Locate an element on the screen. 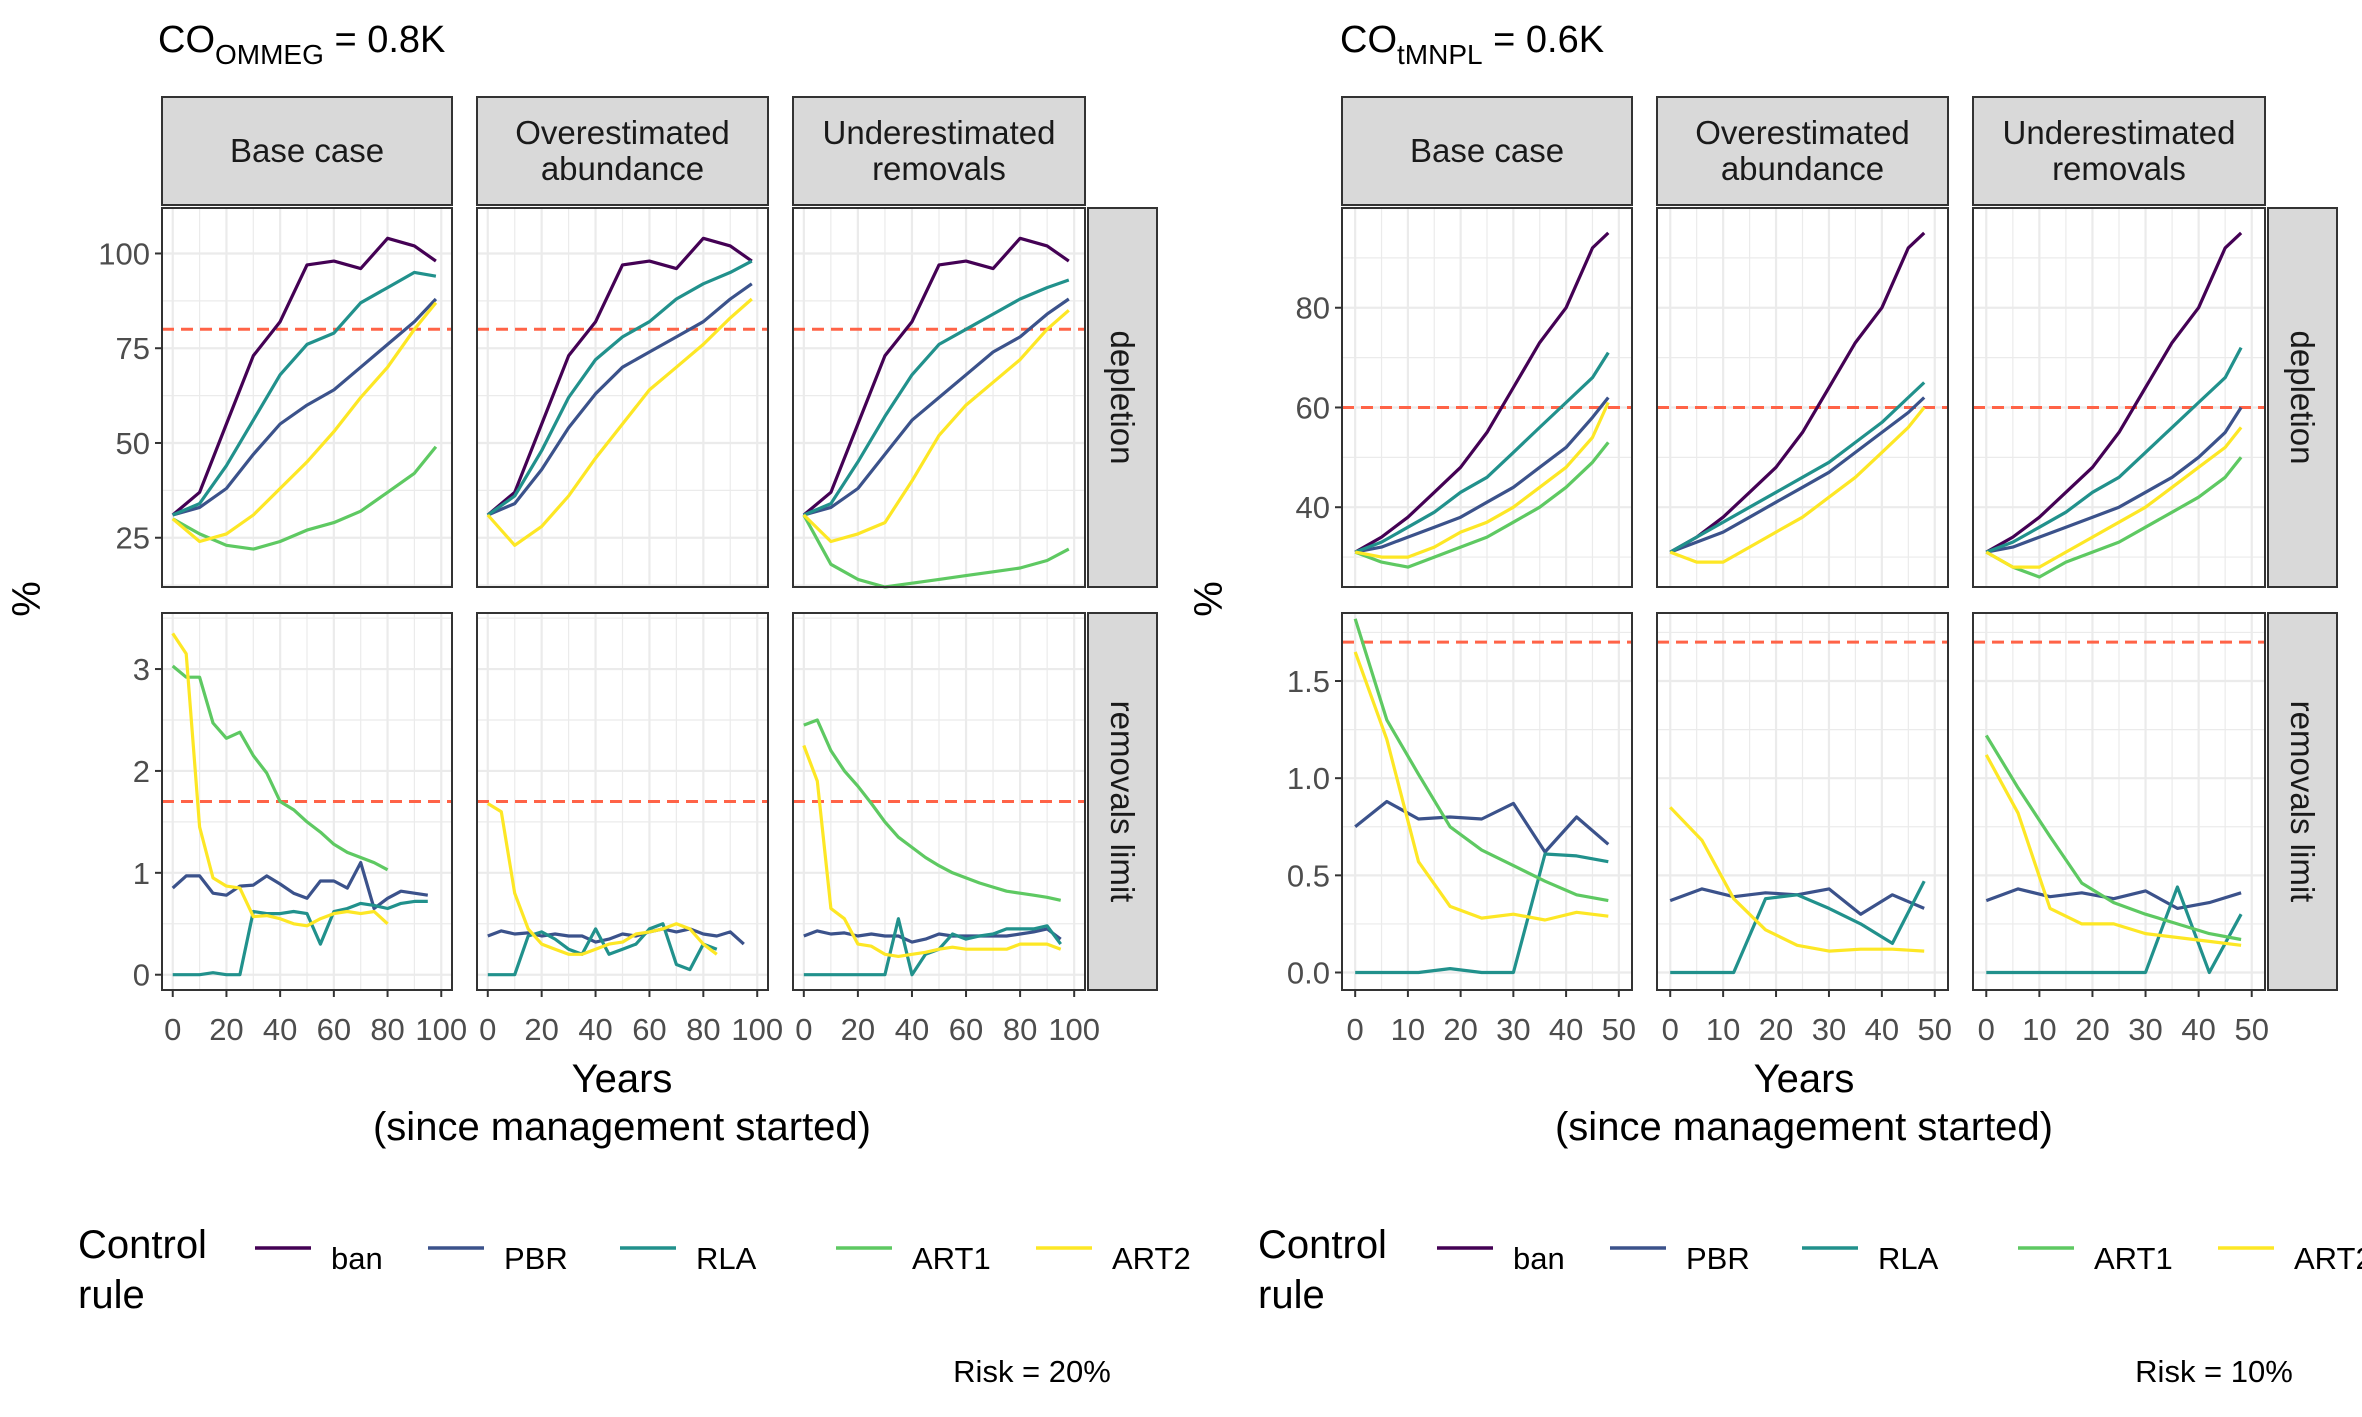 Image resolution: width=2362 pixels, height=1417 pixels. facet-plot: 0 20 40 60 80 100 is located at coordinates (629, 829).